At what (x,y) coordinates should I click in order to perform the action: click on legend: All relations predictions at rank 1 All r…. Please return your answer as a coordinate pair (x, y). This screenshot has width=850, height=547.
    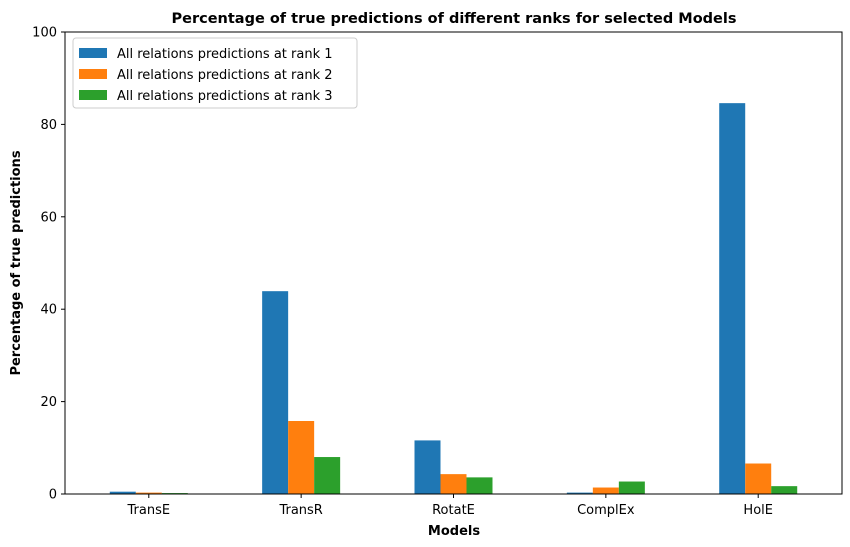
    Looking at the image, I should click on (215, 73).